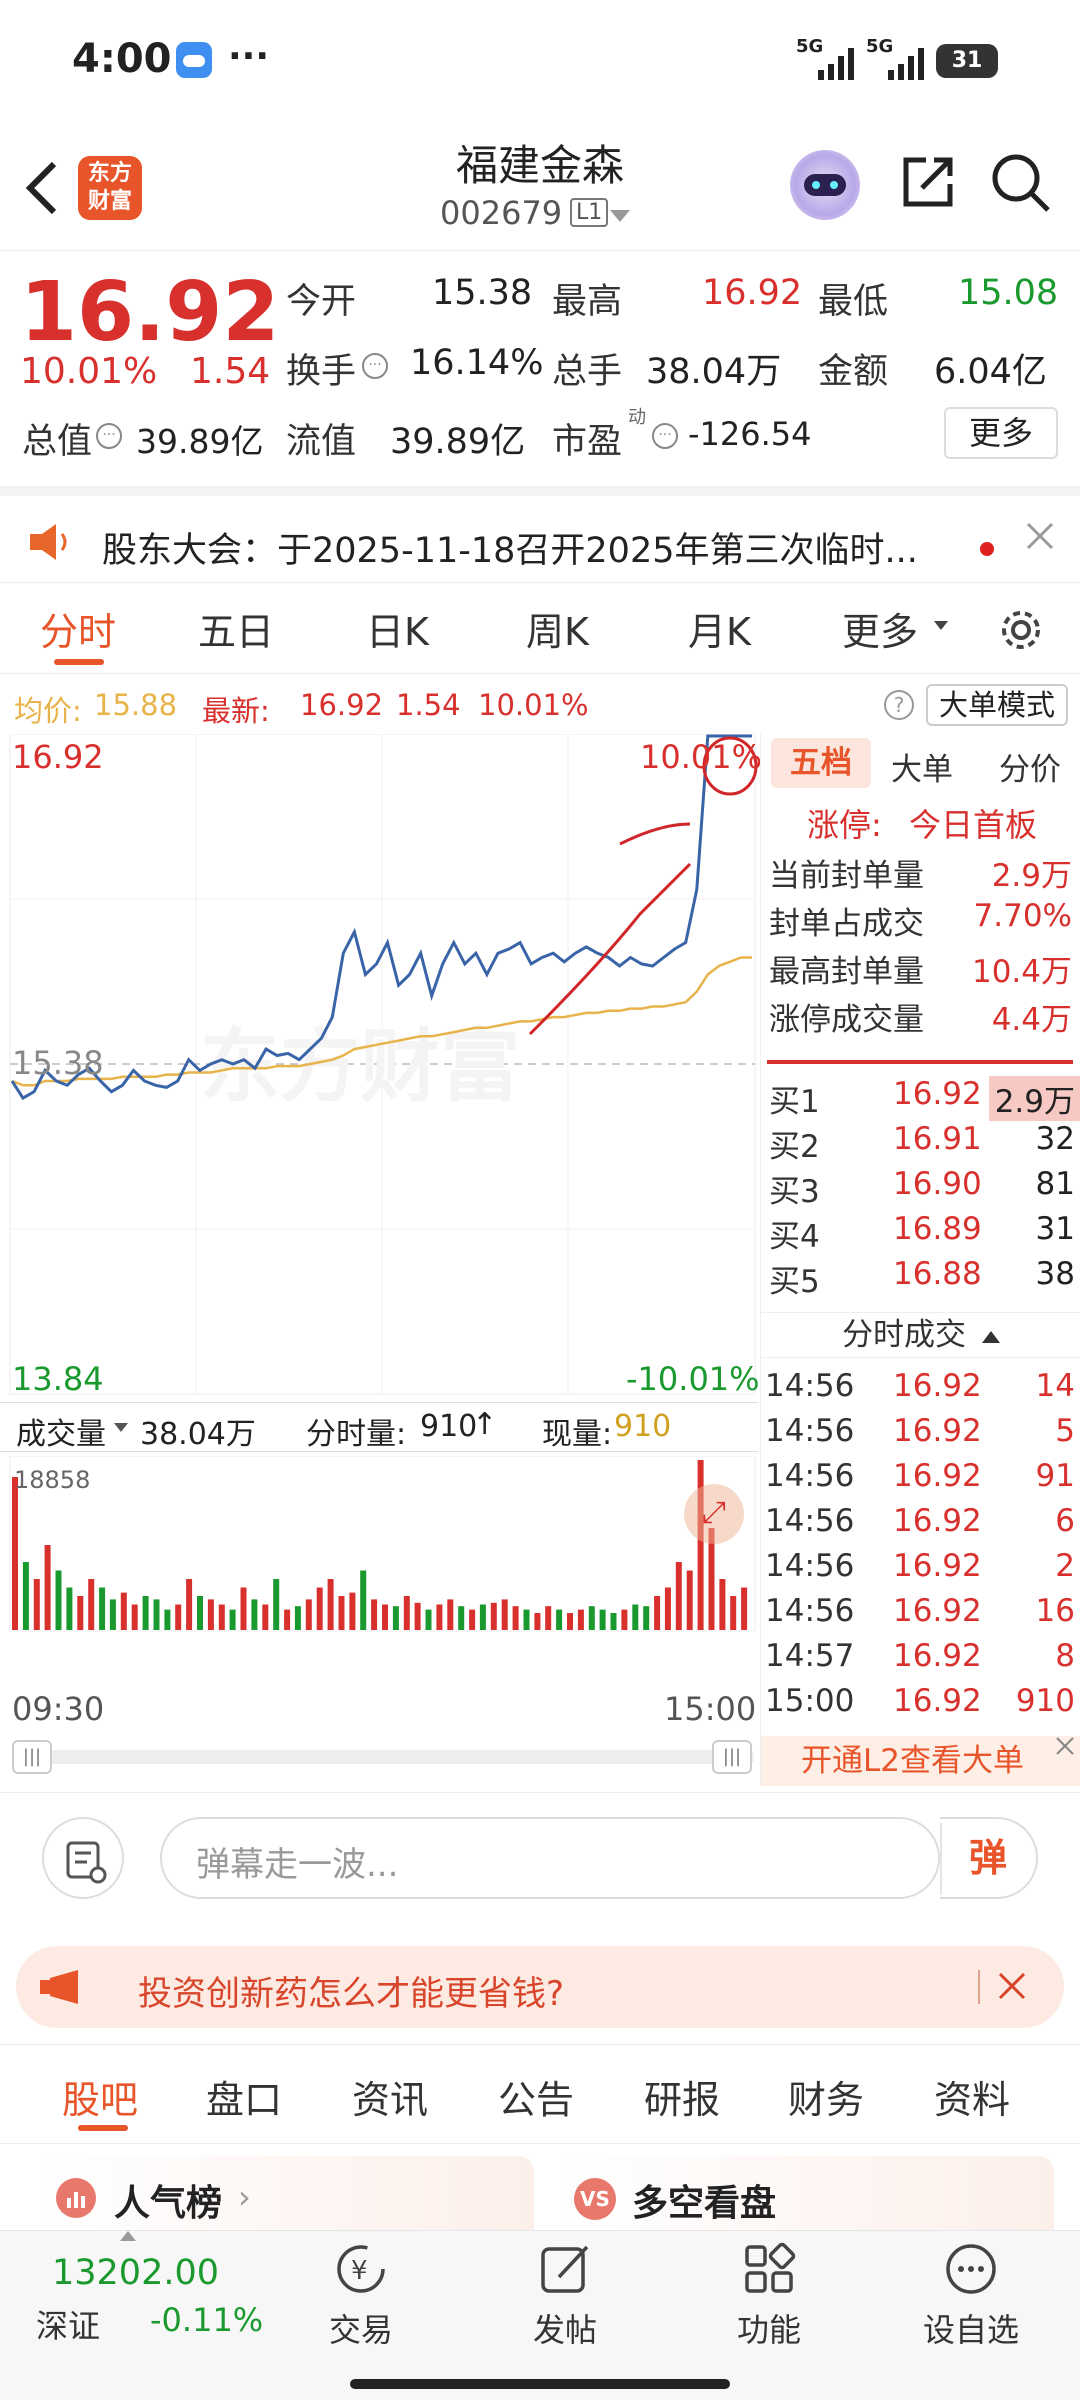 The width and height of the screenshot is (1080, 2400). What do you see at coordinates (853, 372) in the screenshot?
I see `amount-label: 金额` at bounding box center [853, 372].